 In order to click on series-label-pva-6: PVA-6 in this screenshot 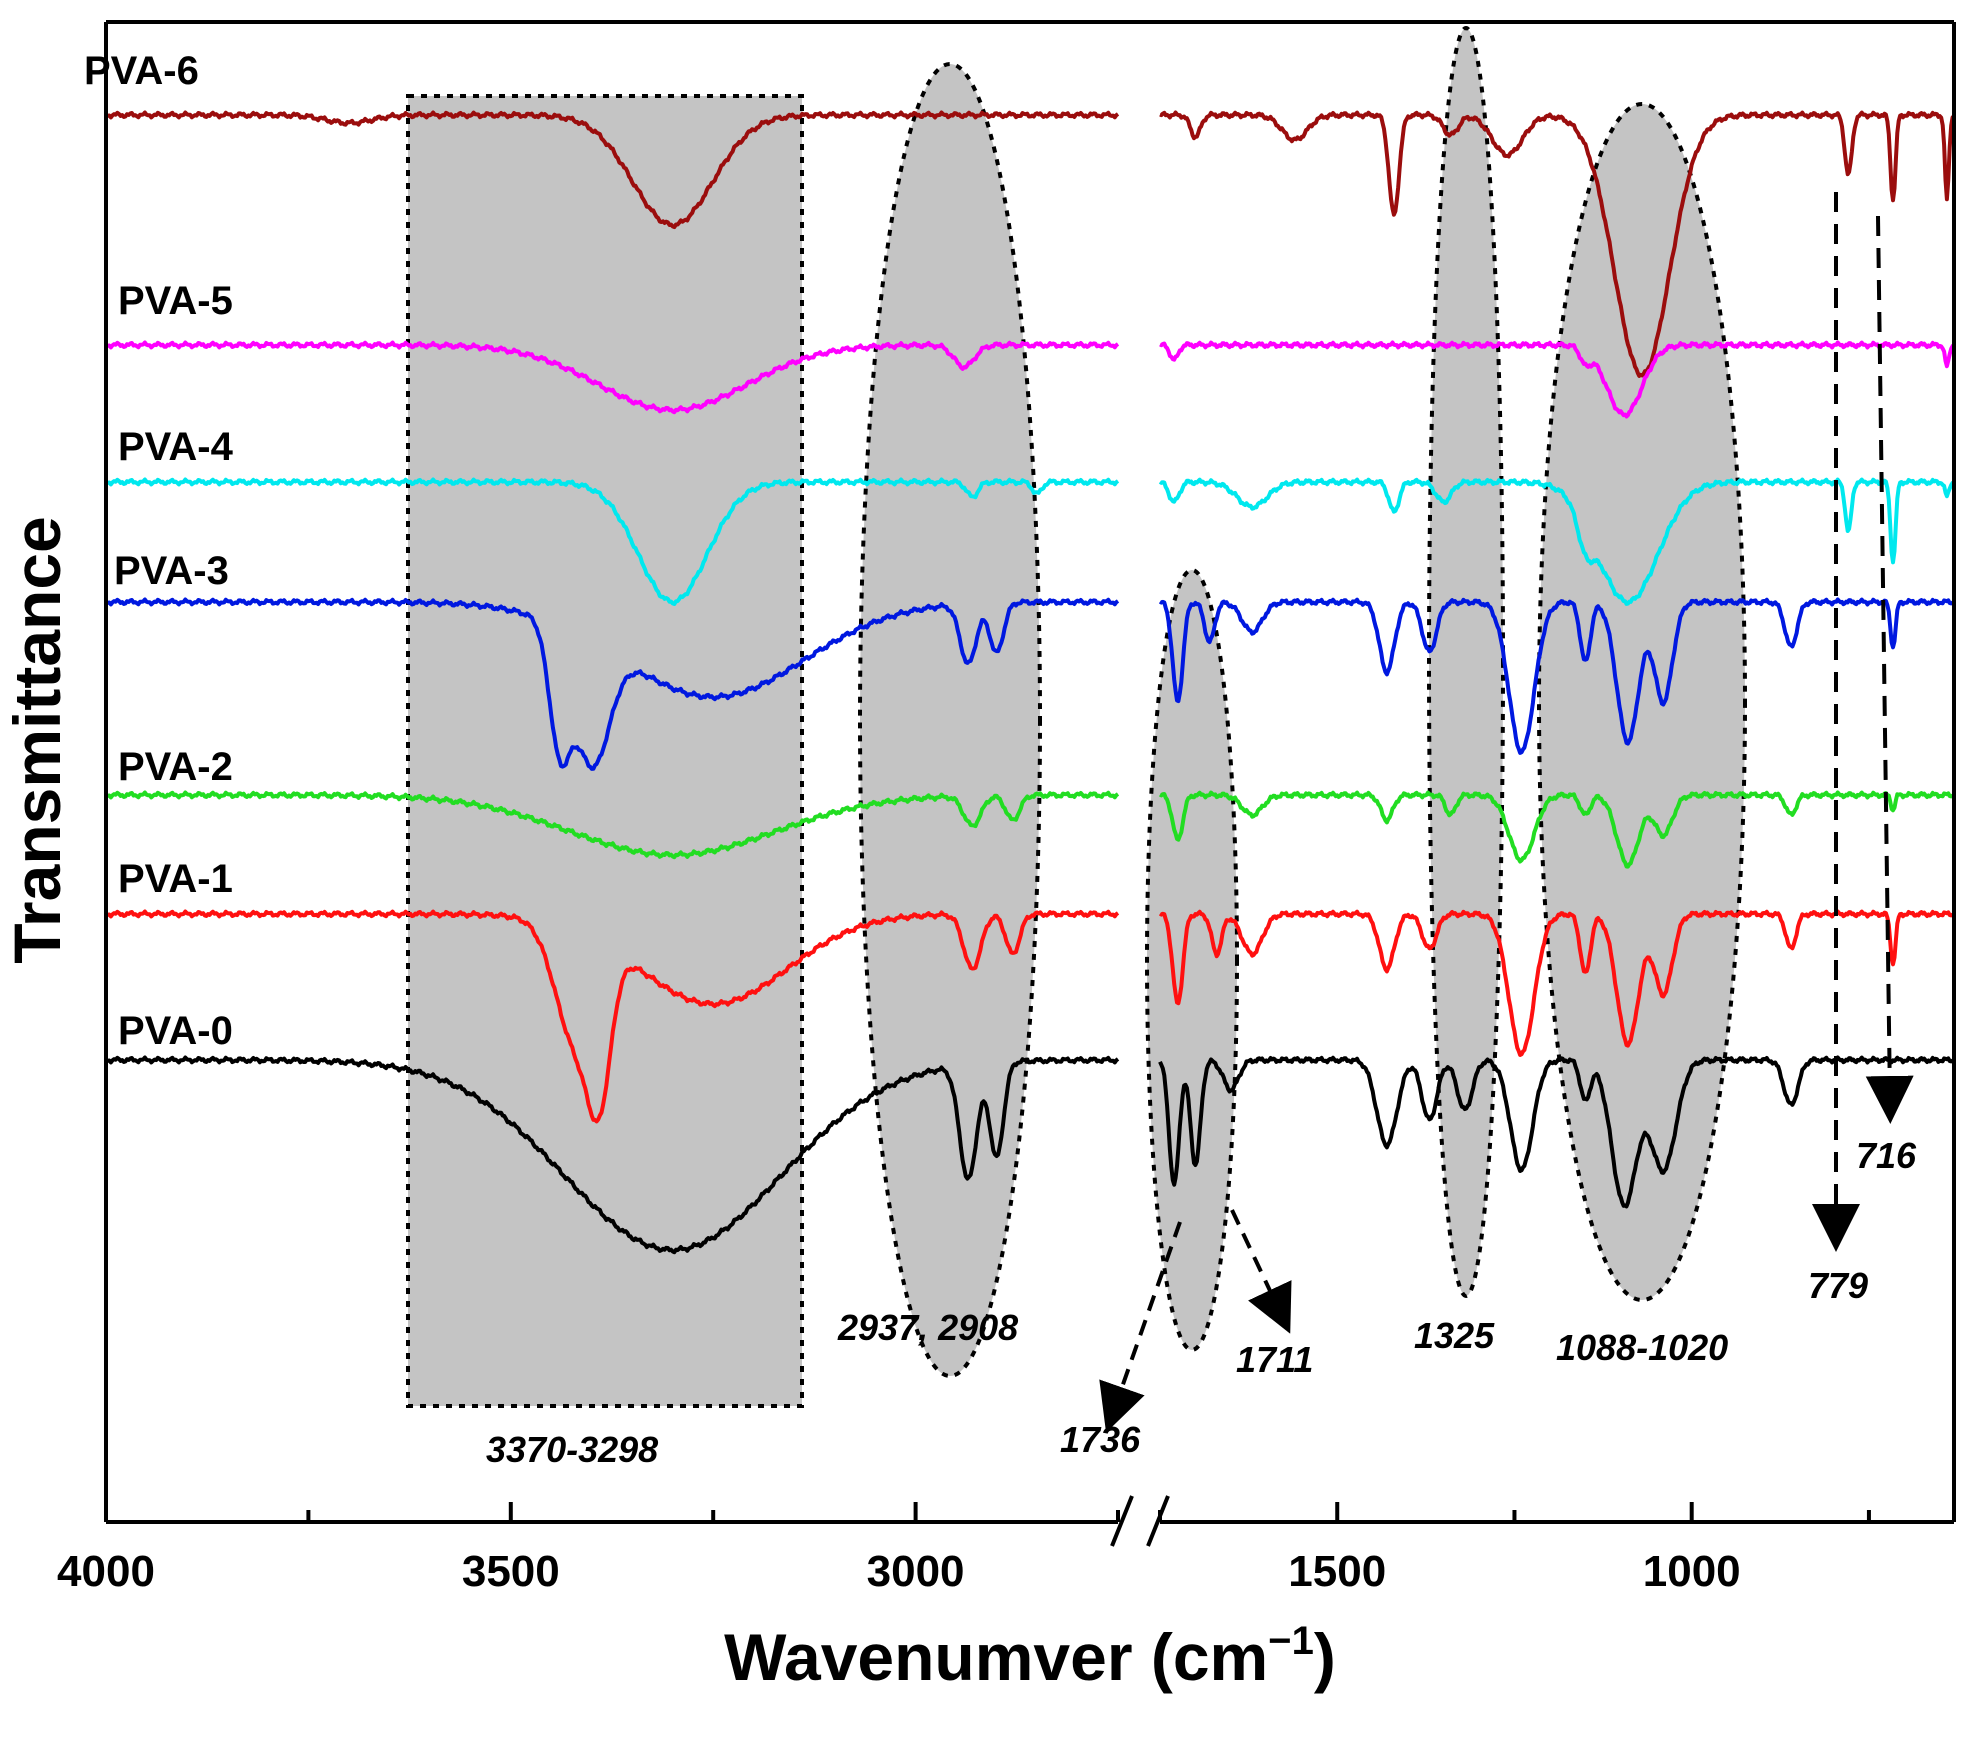, I will do `click(141, 71)`.